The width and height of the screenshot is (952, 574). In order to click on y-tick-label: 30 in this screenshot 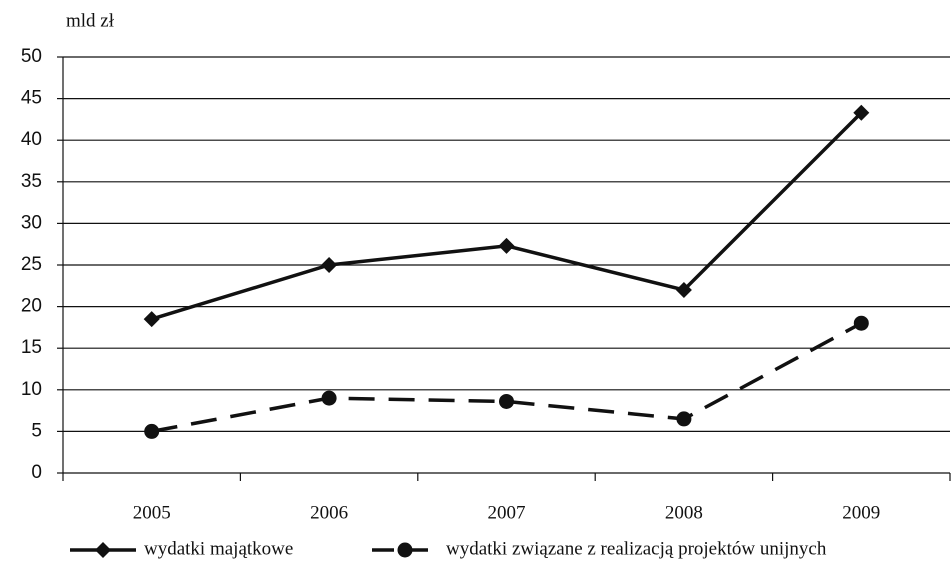, I will do `click(31, 222)`.